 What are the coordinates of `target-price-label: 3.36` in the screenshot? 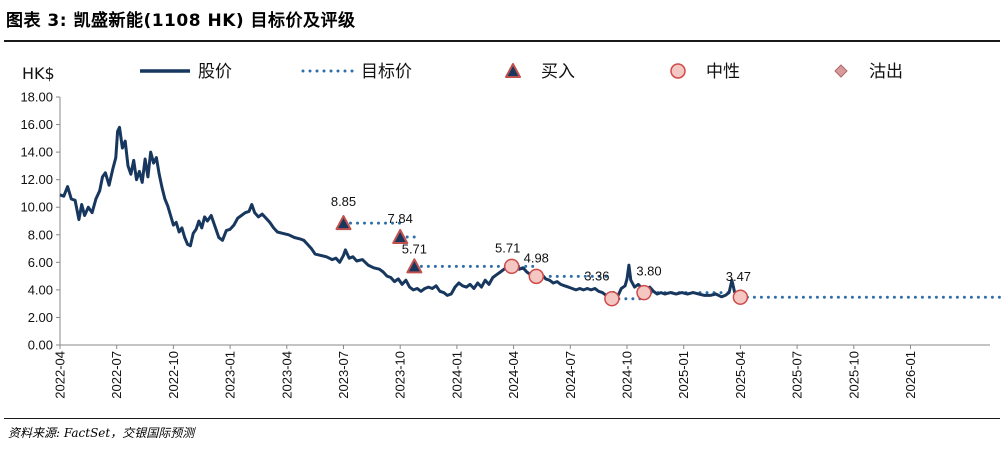 It's located at (596, 276).